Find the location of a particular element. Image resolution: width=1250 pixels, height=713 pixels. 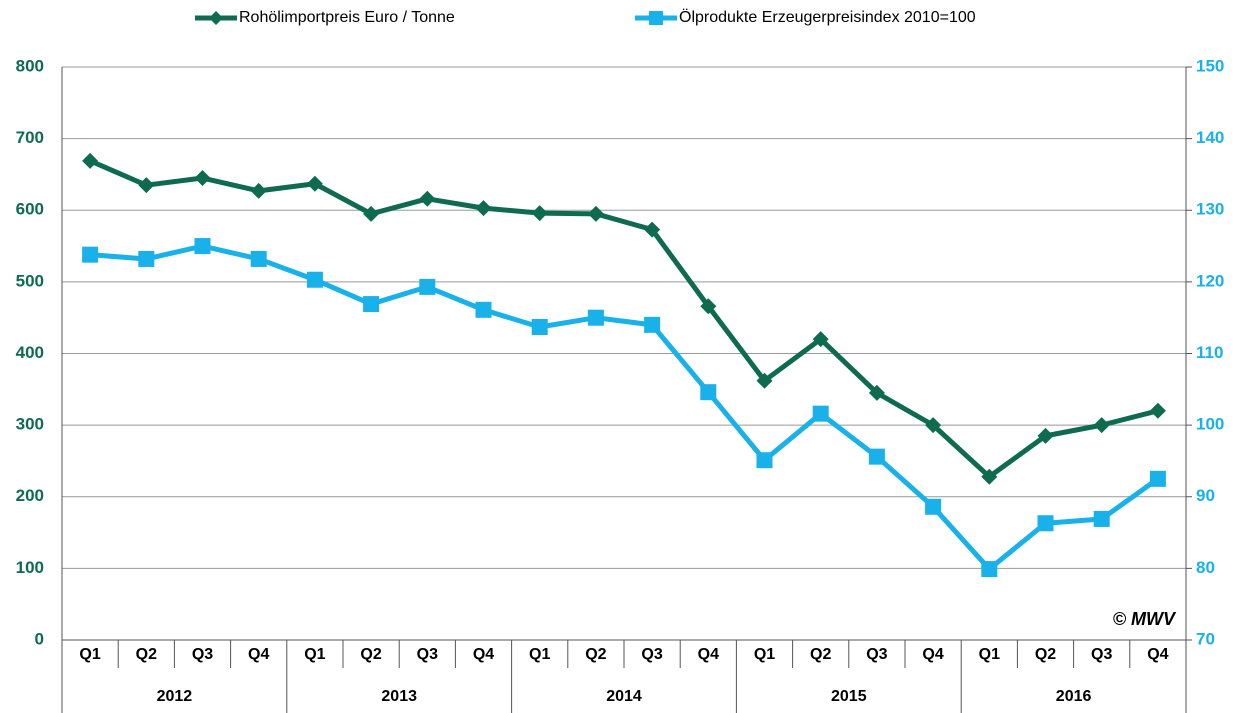

y-tick-label: 300 is located at coordinates (30, 424).